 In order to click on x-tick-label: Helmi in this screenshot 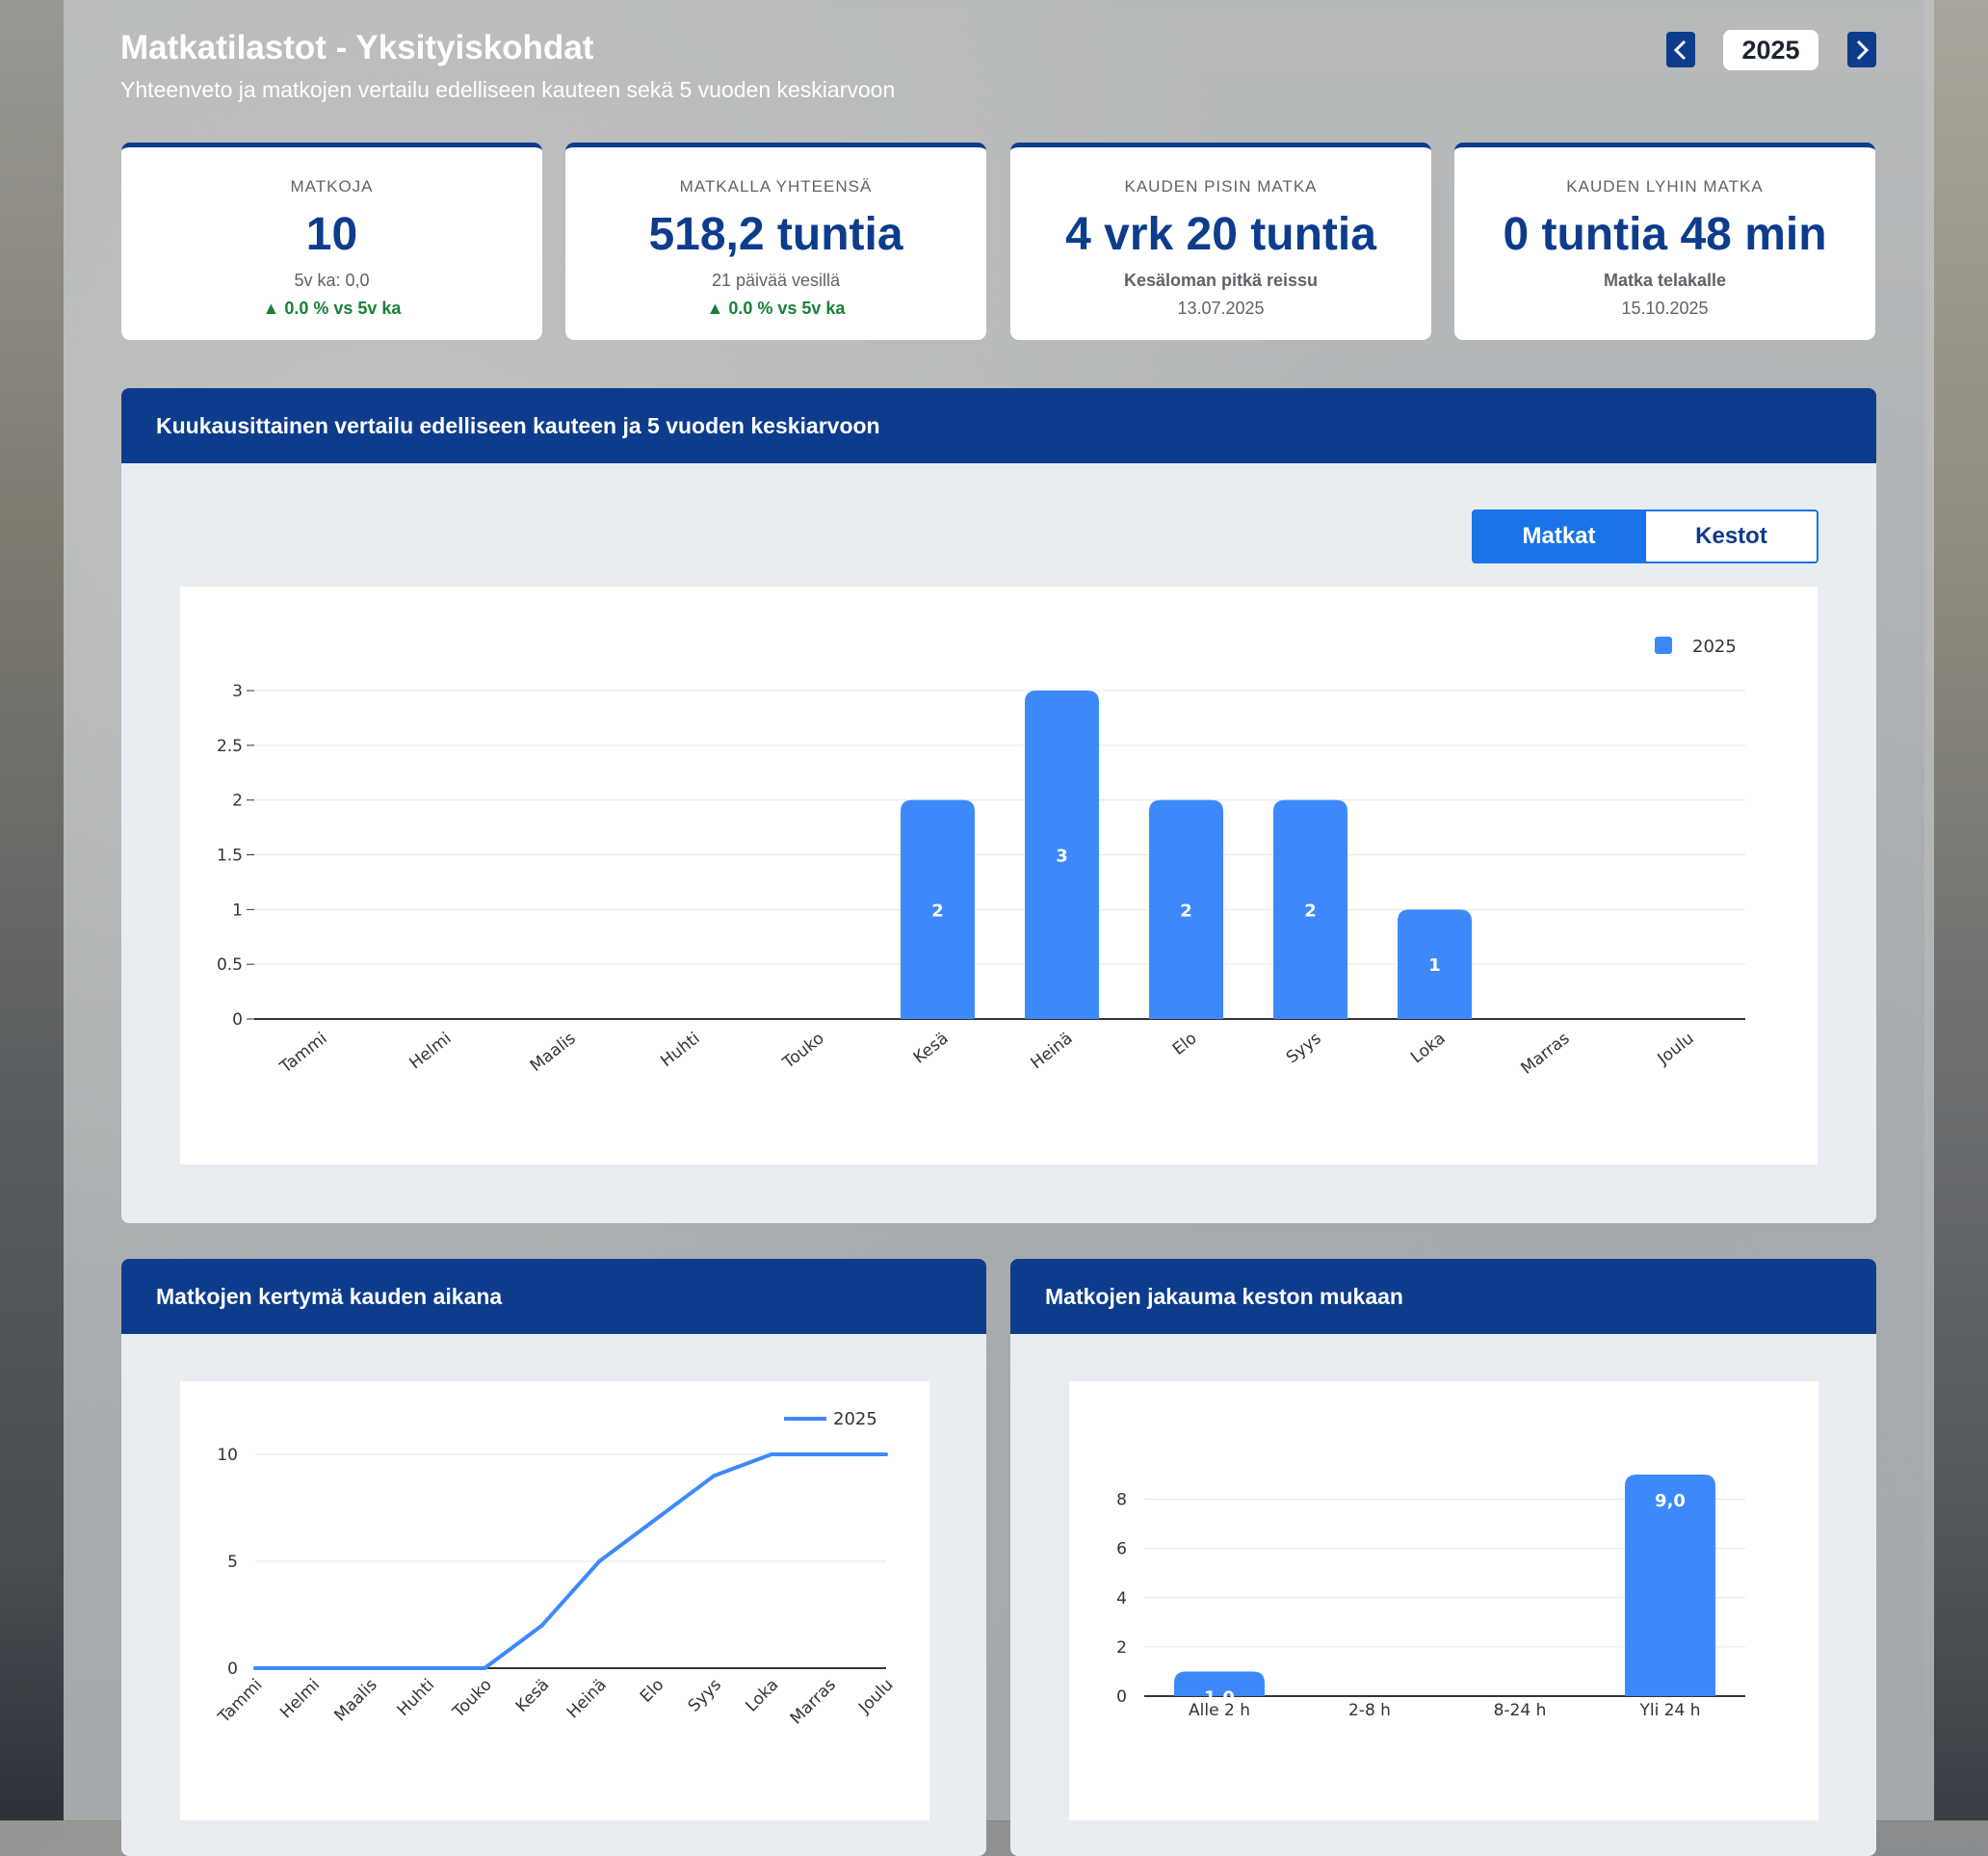, I will do `click(430, 1051)`.